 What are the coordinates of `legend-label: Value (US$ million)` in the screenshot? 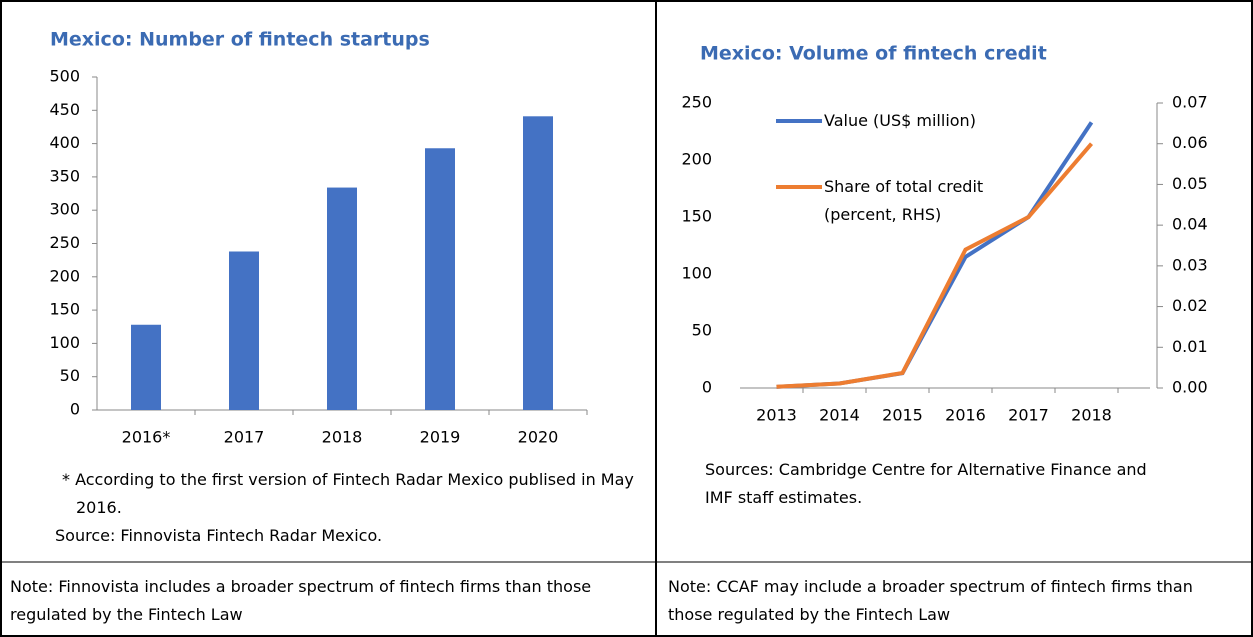 It's located at (900, 120).